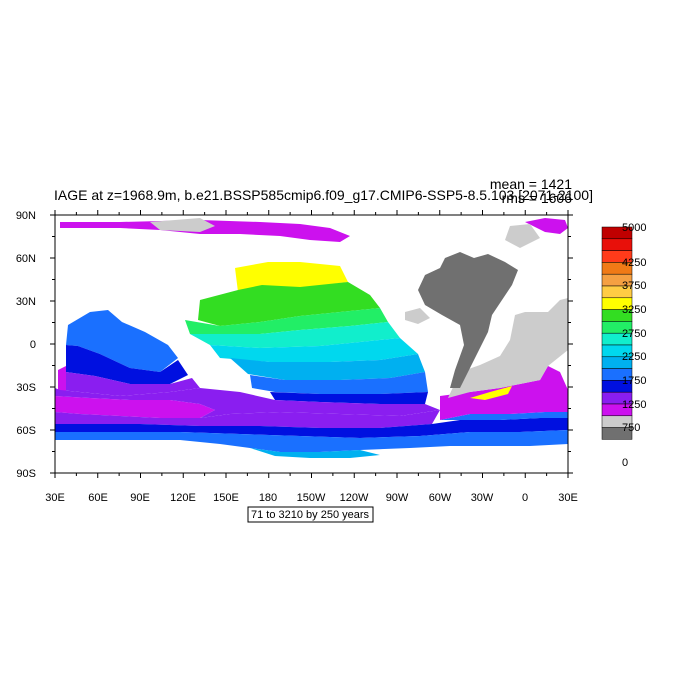 The image size is (700, 700). Describe the element at coordinates (182, 225) in the screenshot. I see `arctic-missing` at that location.